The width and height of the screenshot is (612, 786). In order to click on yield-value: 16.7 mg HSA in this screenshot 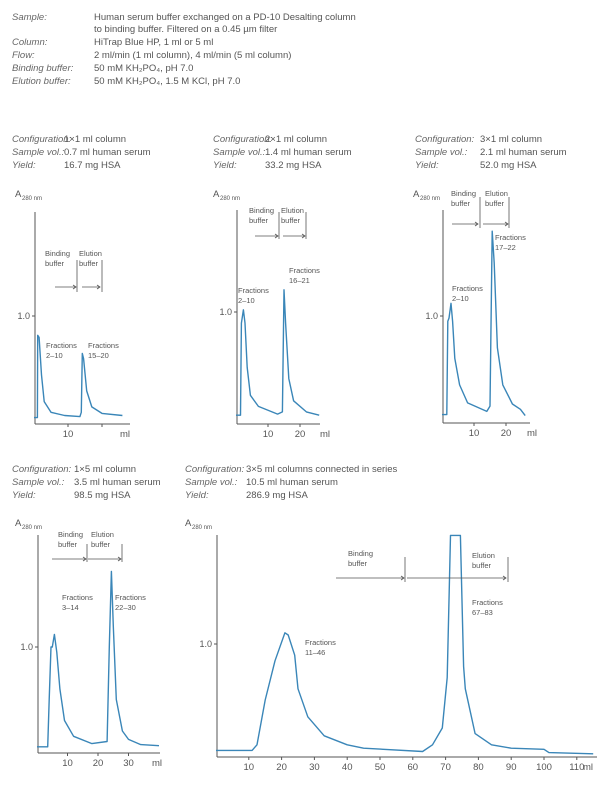, I will do `click(92, 165)`.